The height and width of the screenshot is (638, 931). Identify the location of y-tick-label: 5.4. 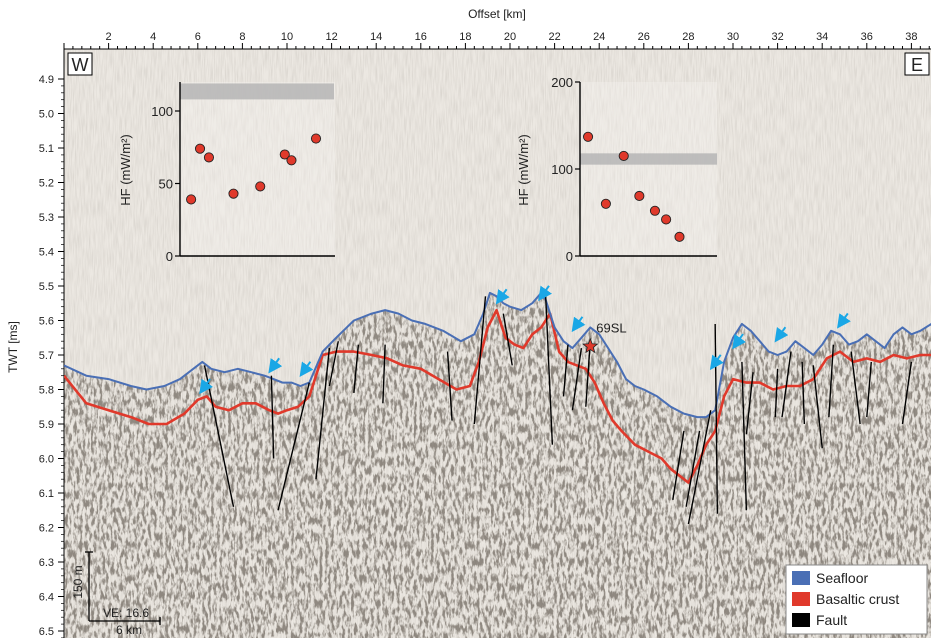
(46, 253).